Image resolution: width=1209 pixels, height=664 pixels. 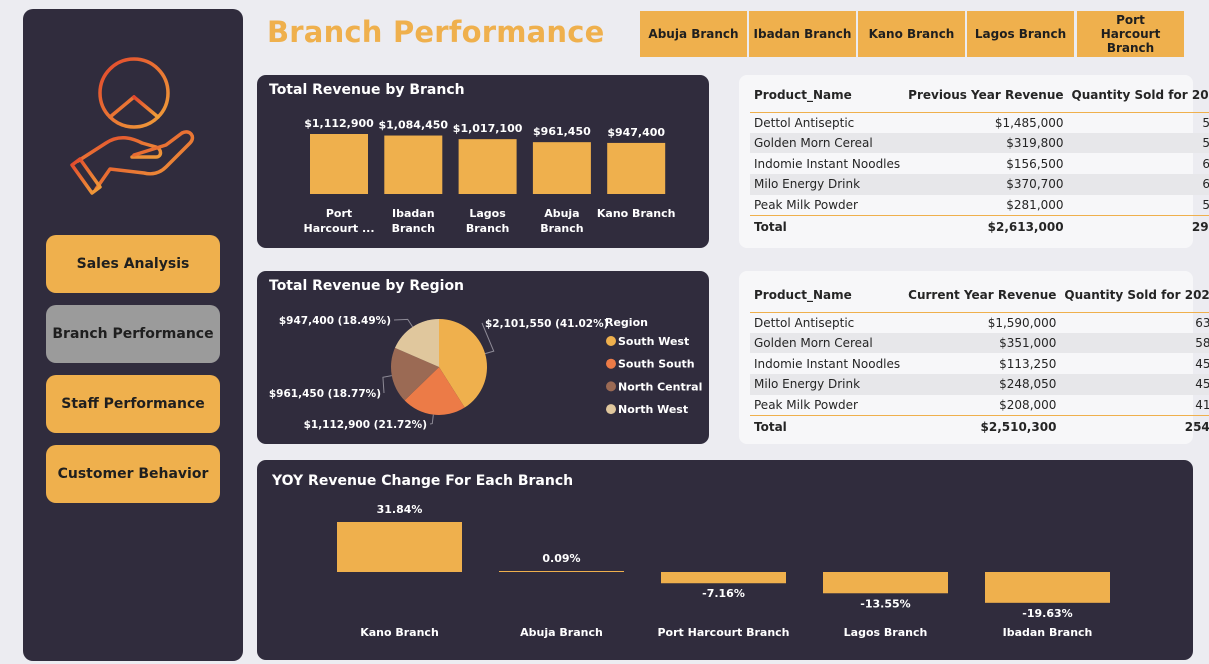 What do you see at coordinates (1134, 295) in the screenshot?
I see `column-header: Quantity Sold for 2024` at bounding box center [1134, 295].